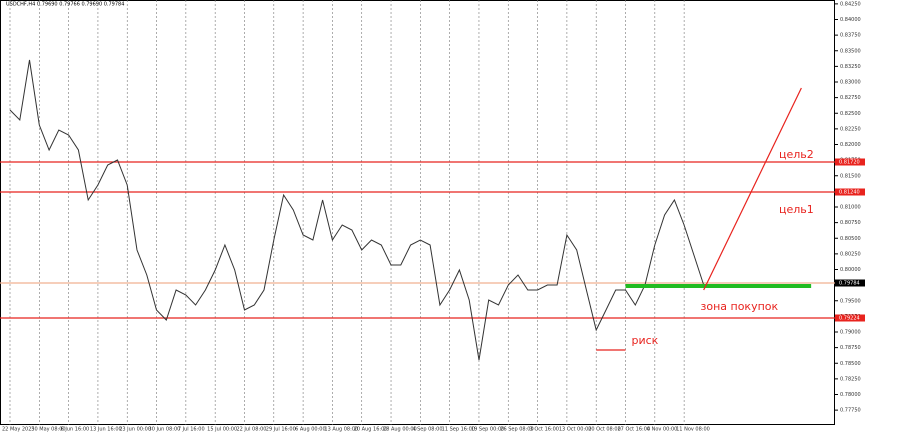  What do you see at coordinates (850, 364) in the screenshot?
I see `y-tick-label: 0.78500` at bounding box center [850, 364].